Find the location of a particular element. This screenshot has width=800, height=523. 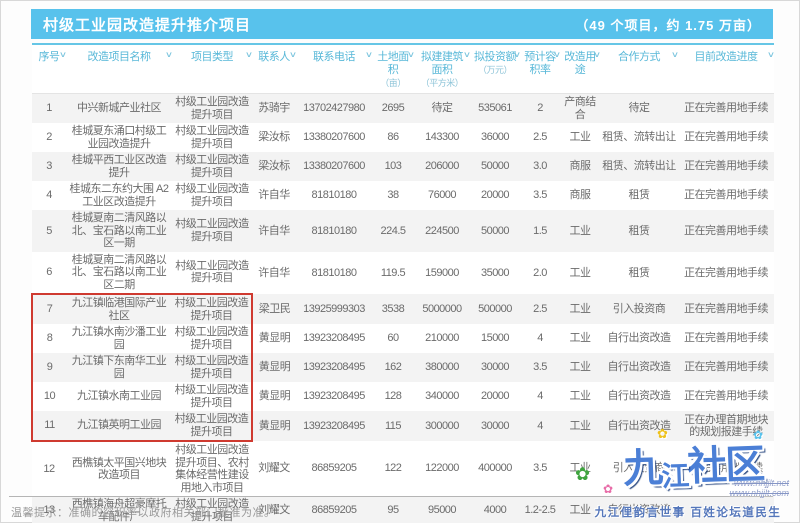

footnote: 温馨提示：准确的容积率以政府相关部门批准为准。 is located at coordinates (143, 513).